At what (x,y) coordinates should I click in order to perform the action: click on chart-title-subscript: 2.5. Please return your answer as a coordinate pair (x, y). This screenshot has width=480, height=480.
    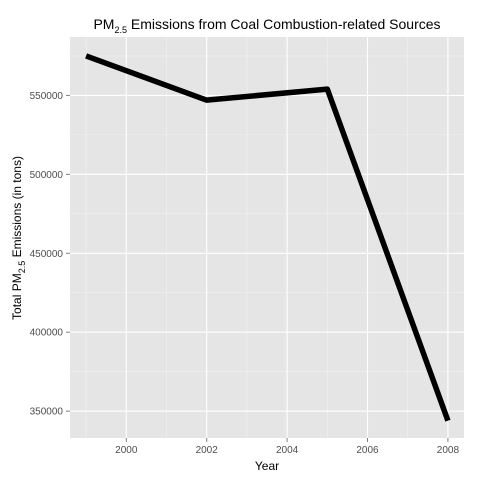
    Looking at the image, I should click on (120, 30).